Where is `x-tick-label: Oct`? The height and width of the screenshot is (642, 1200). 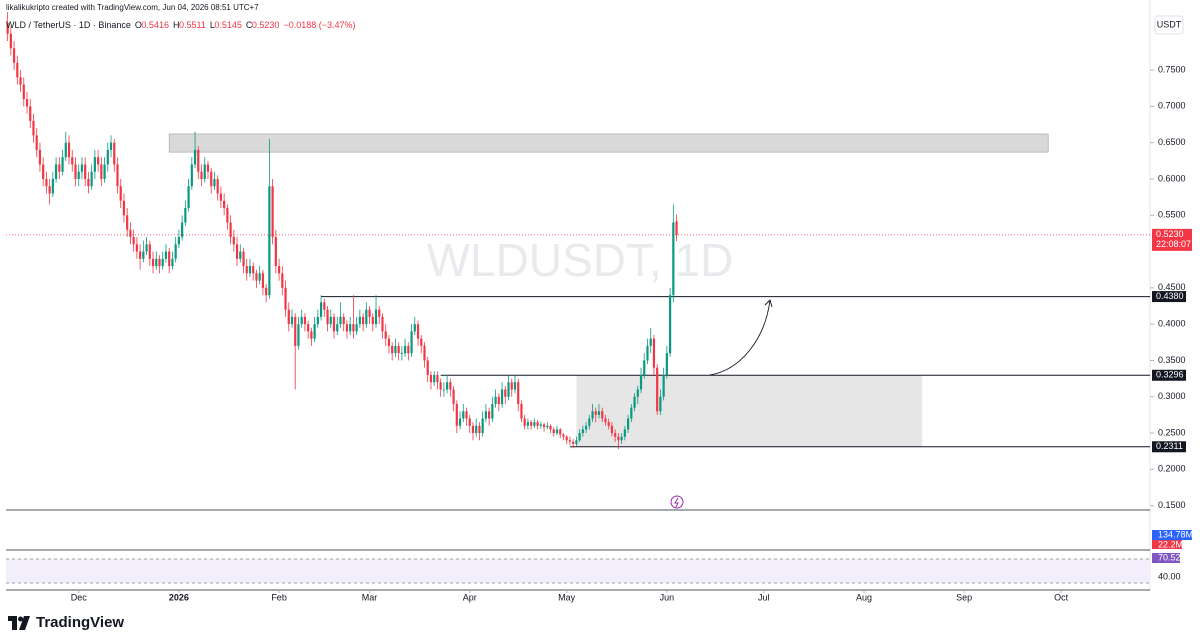
x-tick-label: Oct is located at coordinates (1061, 597).